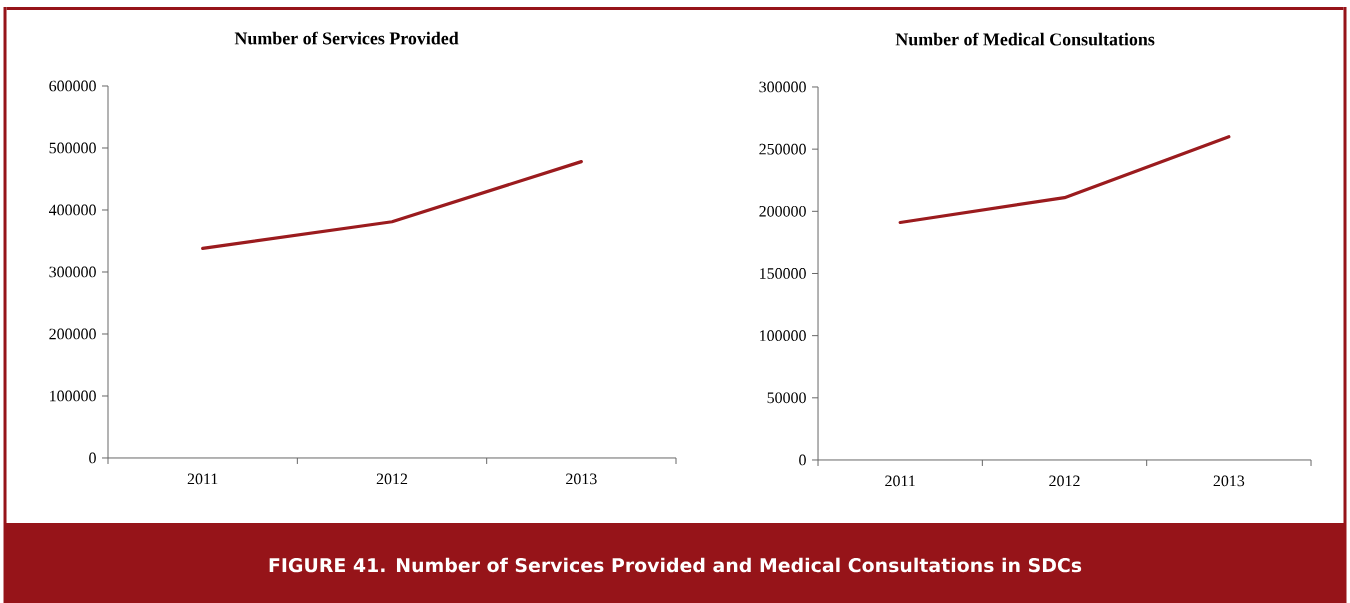 This screenshot has height=603, width=1350. What do you see at coordinates (72, 86) in the screenshot?
I see `y-tick-label: 600000` at bounding box center [72, 86].